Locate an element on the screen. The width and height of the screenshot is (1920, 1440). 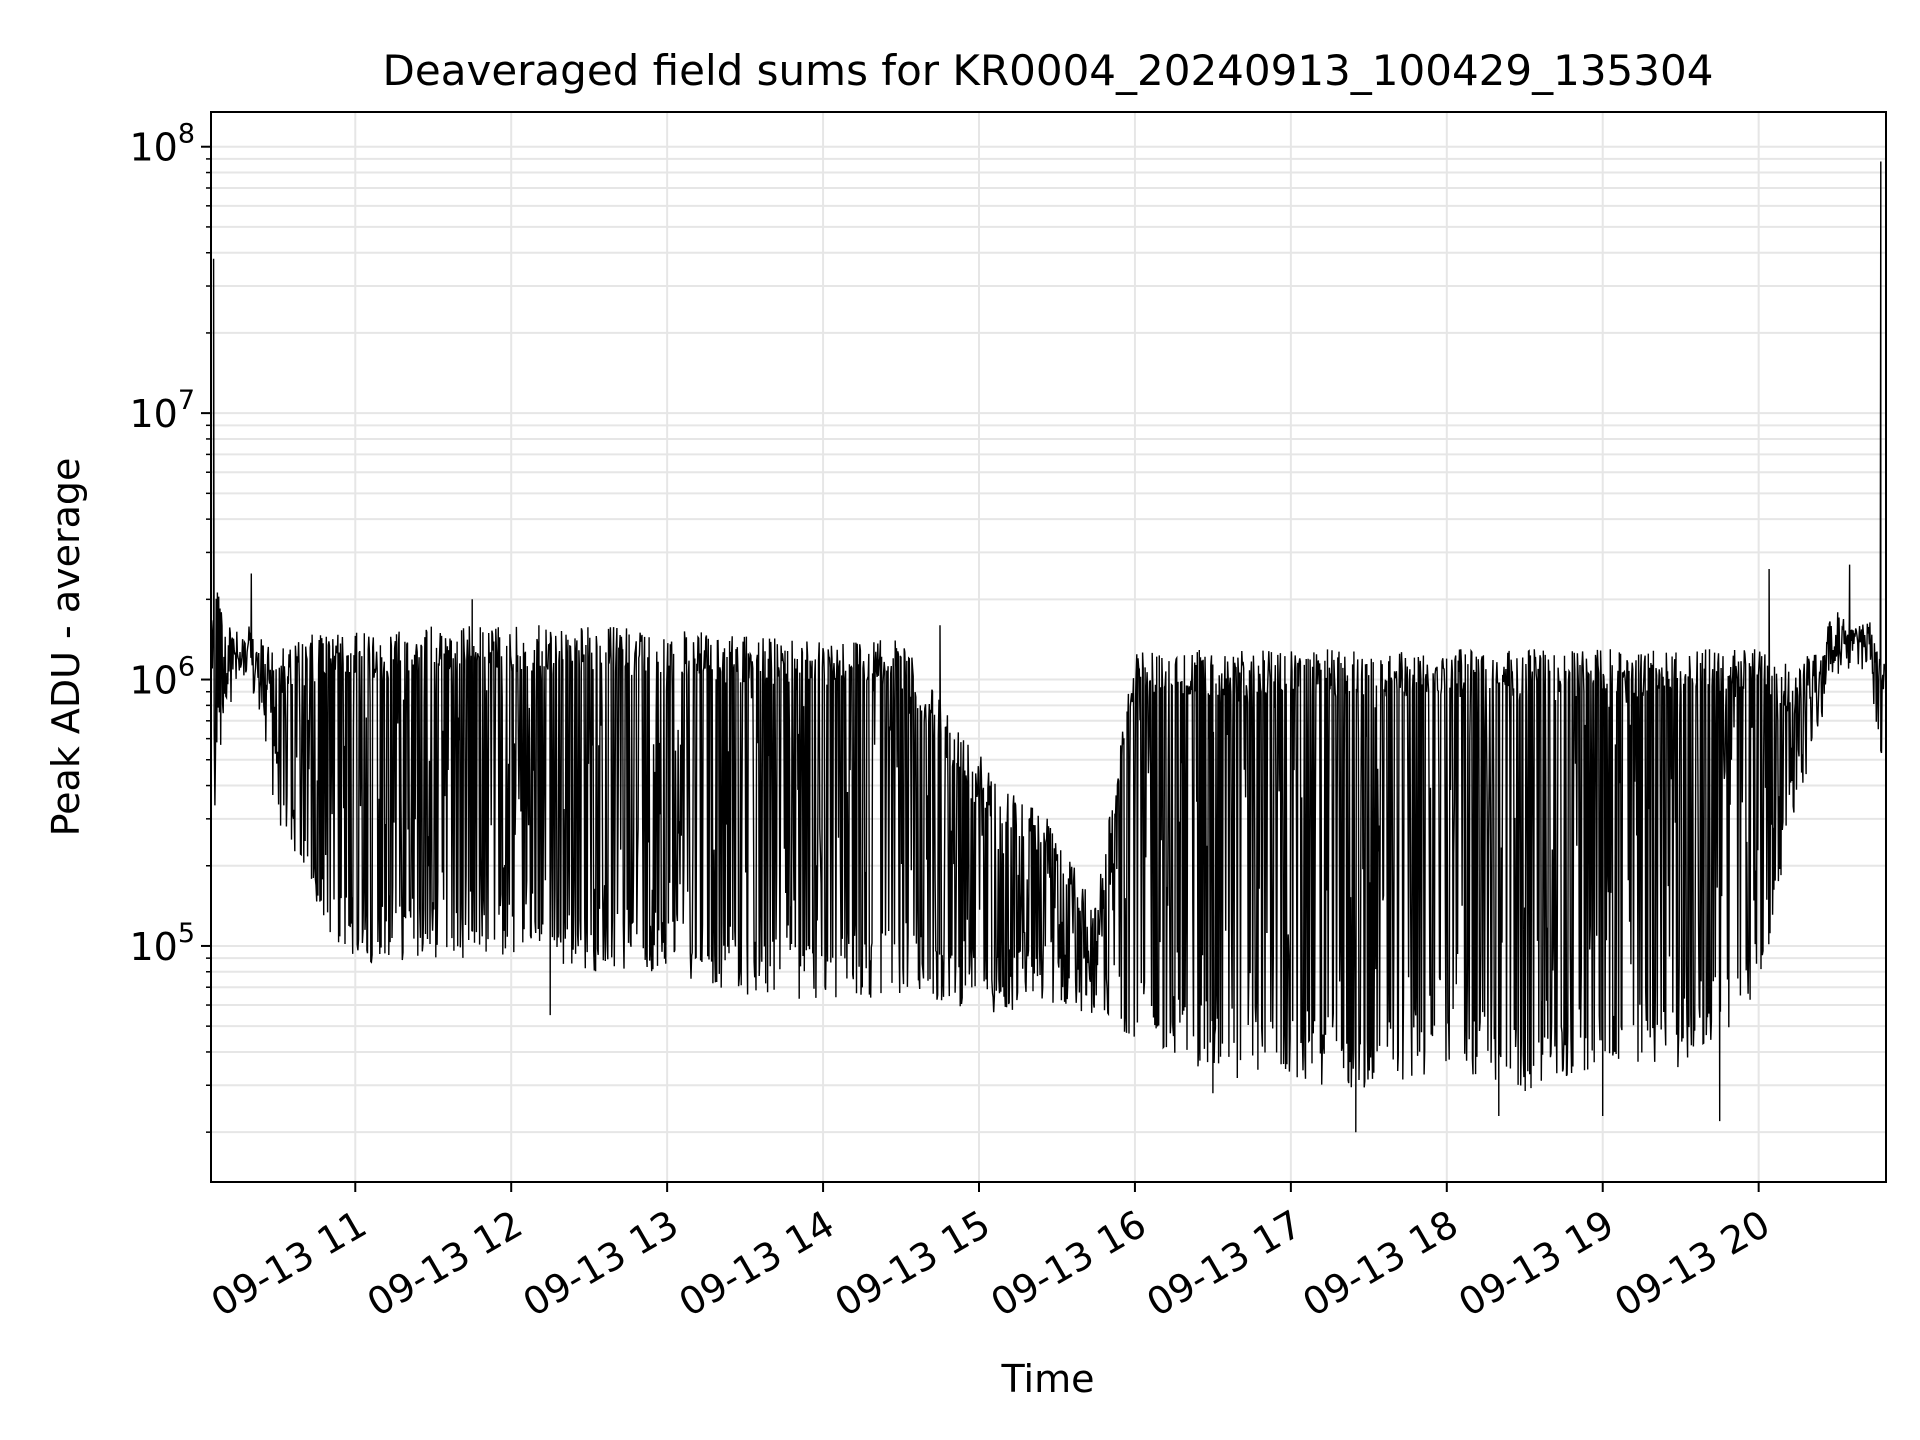
y-tick-label: 10⁵ is located at coordinates (162, 943).